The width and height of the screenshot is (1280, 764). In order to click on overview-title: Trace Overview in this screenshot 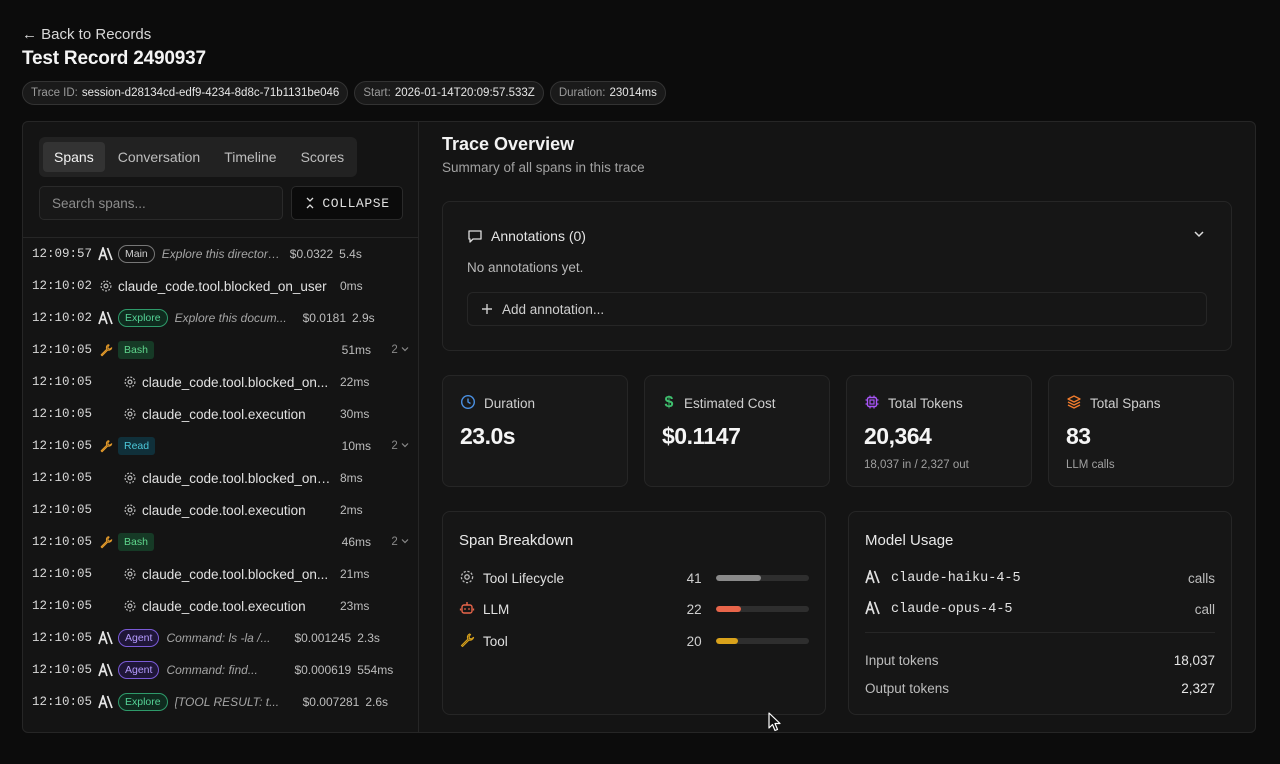, I will do `click(508, 144)`.